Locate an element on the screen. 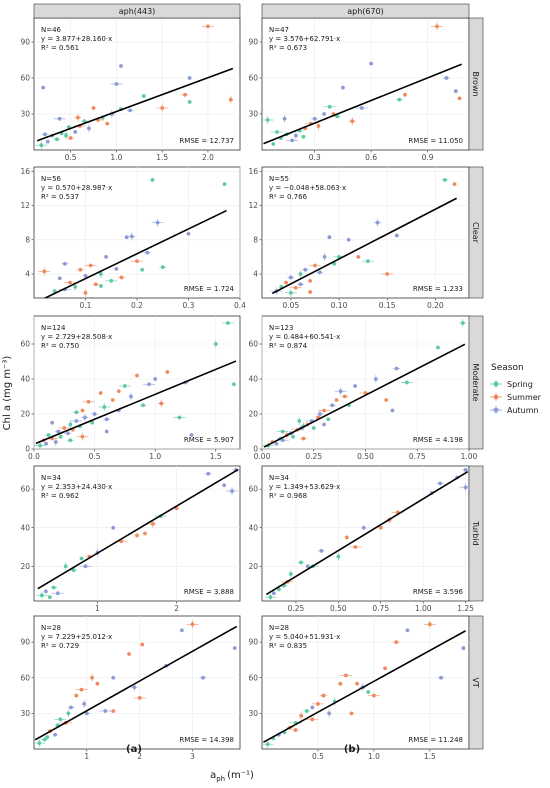 The image size is (550, 788). x-tick-label: 0.3 is located at coordinates (315, 157).